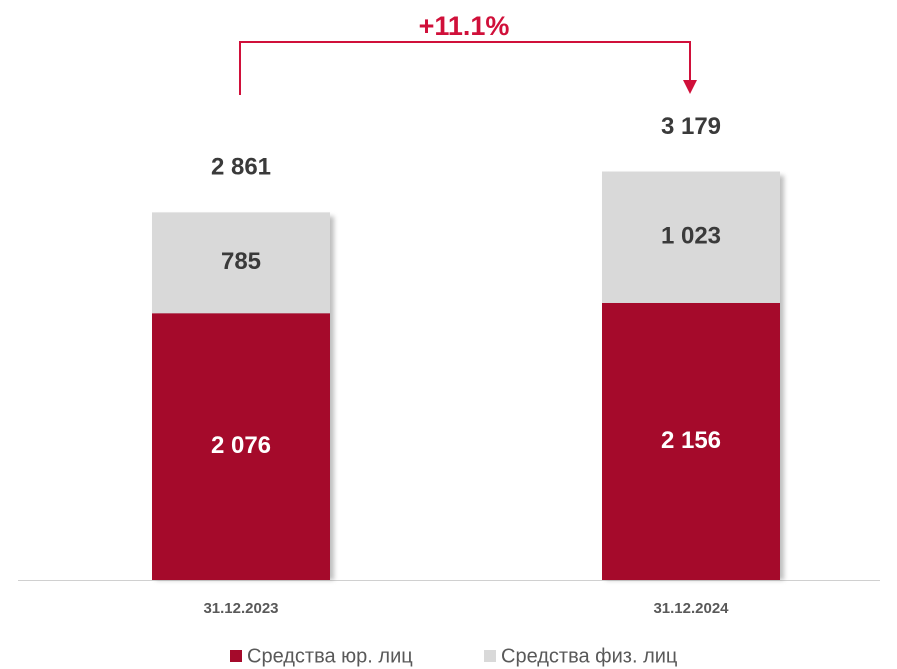  I want to click on x-tick-label: 31.12.2024, so click(691, 608).